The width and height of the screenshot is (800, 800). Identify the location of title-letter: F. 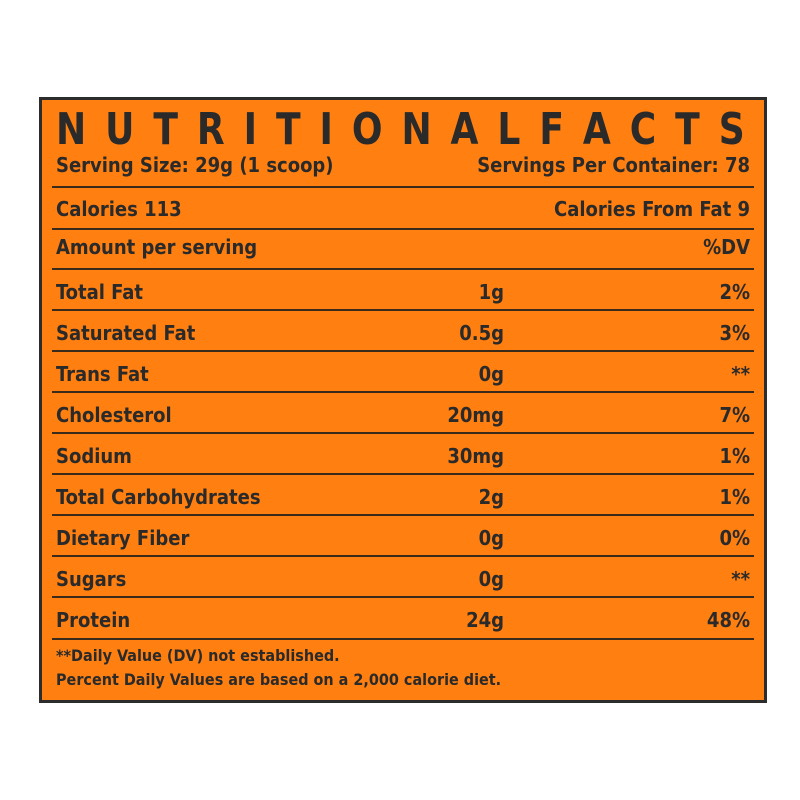
(551, 129).